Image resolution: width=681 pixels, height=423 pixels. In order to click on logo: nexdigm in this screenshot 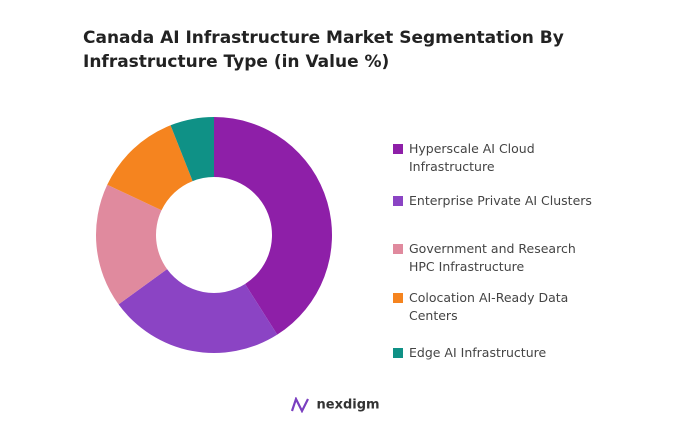, I will do `click(335, 405)`.